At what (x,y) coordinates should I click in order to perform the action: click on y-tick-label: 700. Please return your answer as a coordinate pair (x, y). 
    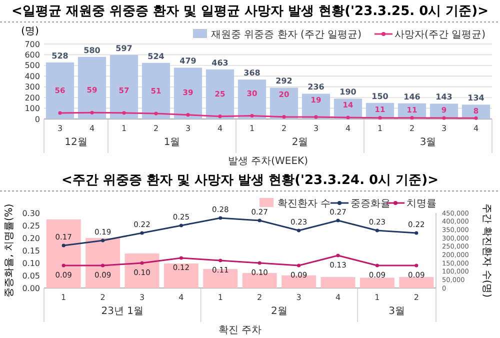
    Looking at the image, I should click on (32, 44).